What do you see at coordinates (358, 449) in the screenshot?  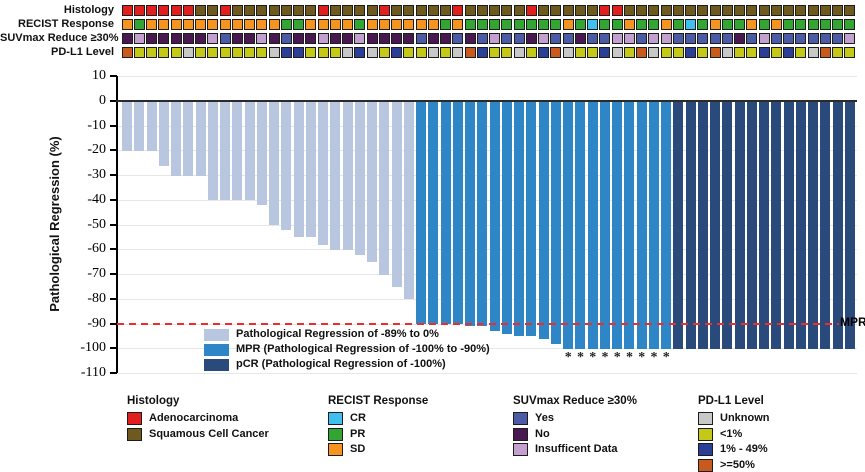 I see `legend-item-label: SD` at bounding box center [358, 449].